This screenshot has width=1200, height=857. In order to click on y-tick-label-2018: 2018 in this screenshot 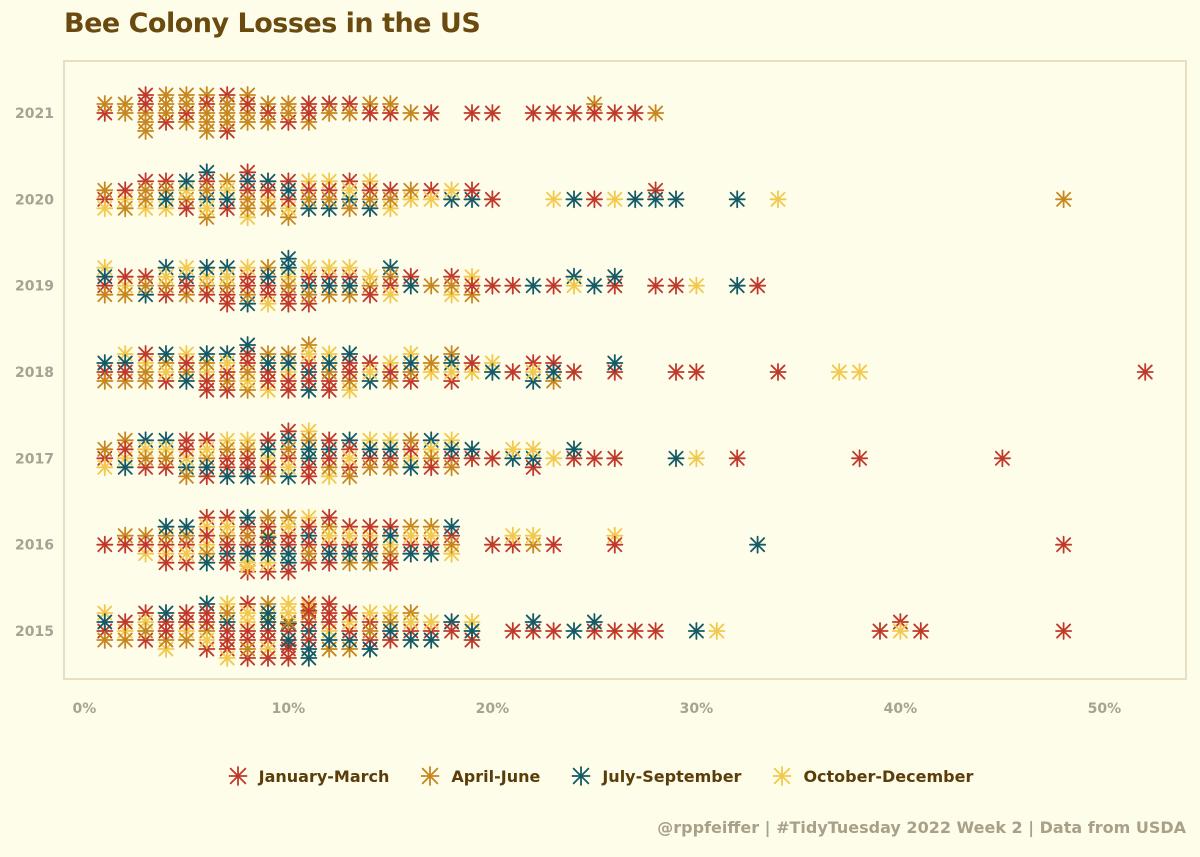, I will do `click(34, 373)`.